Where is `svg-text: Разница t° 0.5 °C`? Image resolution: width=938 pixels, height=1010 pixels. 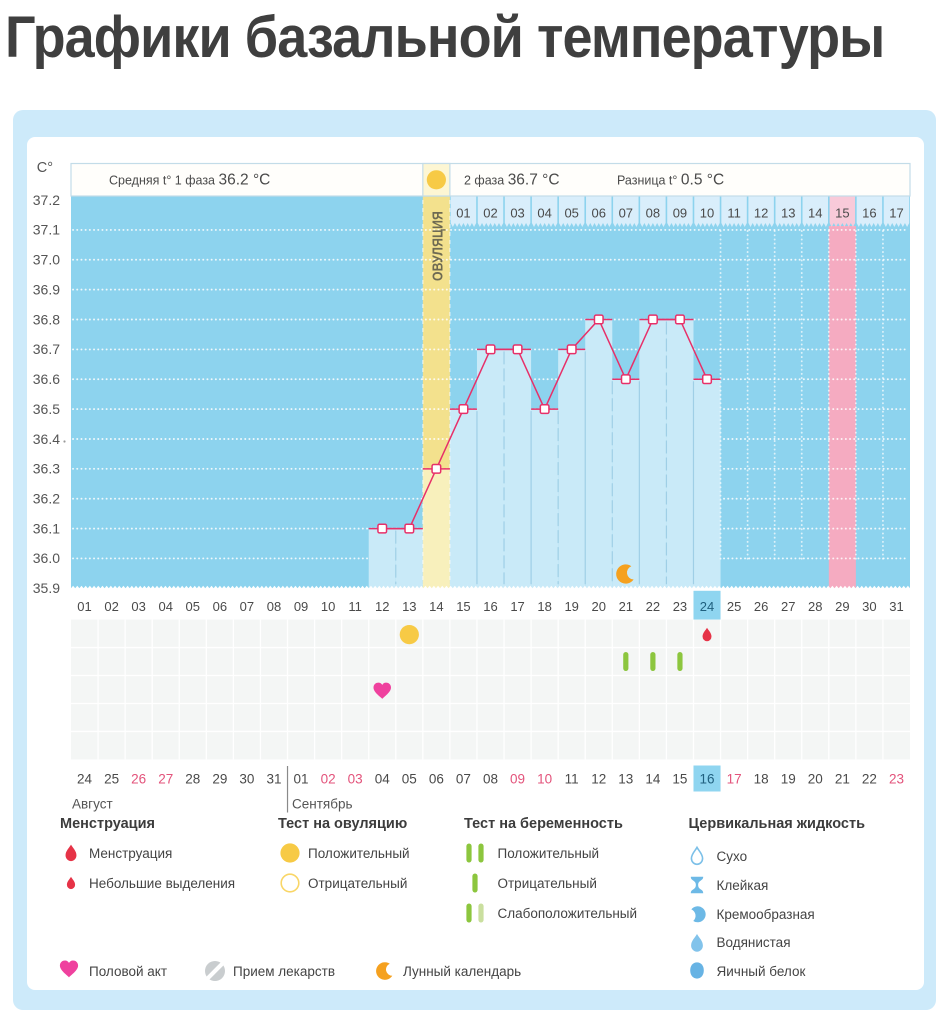 svg-text: Разница t° 0.5 °C is located at coordinates (670, 180).